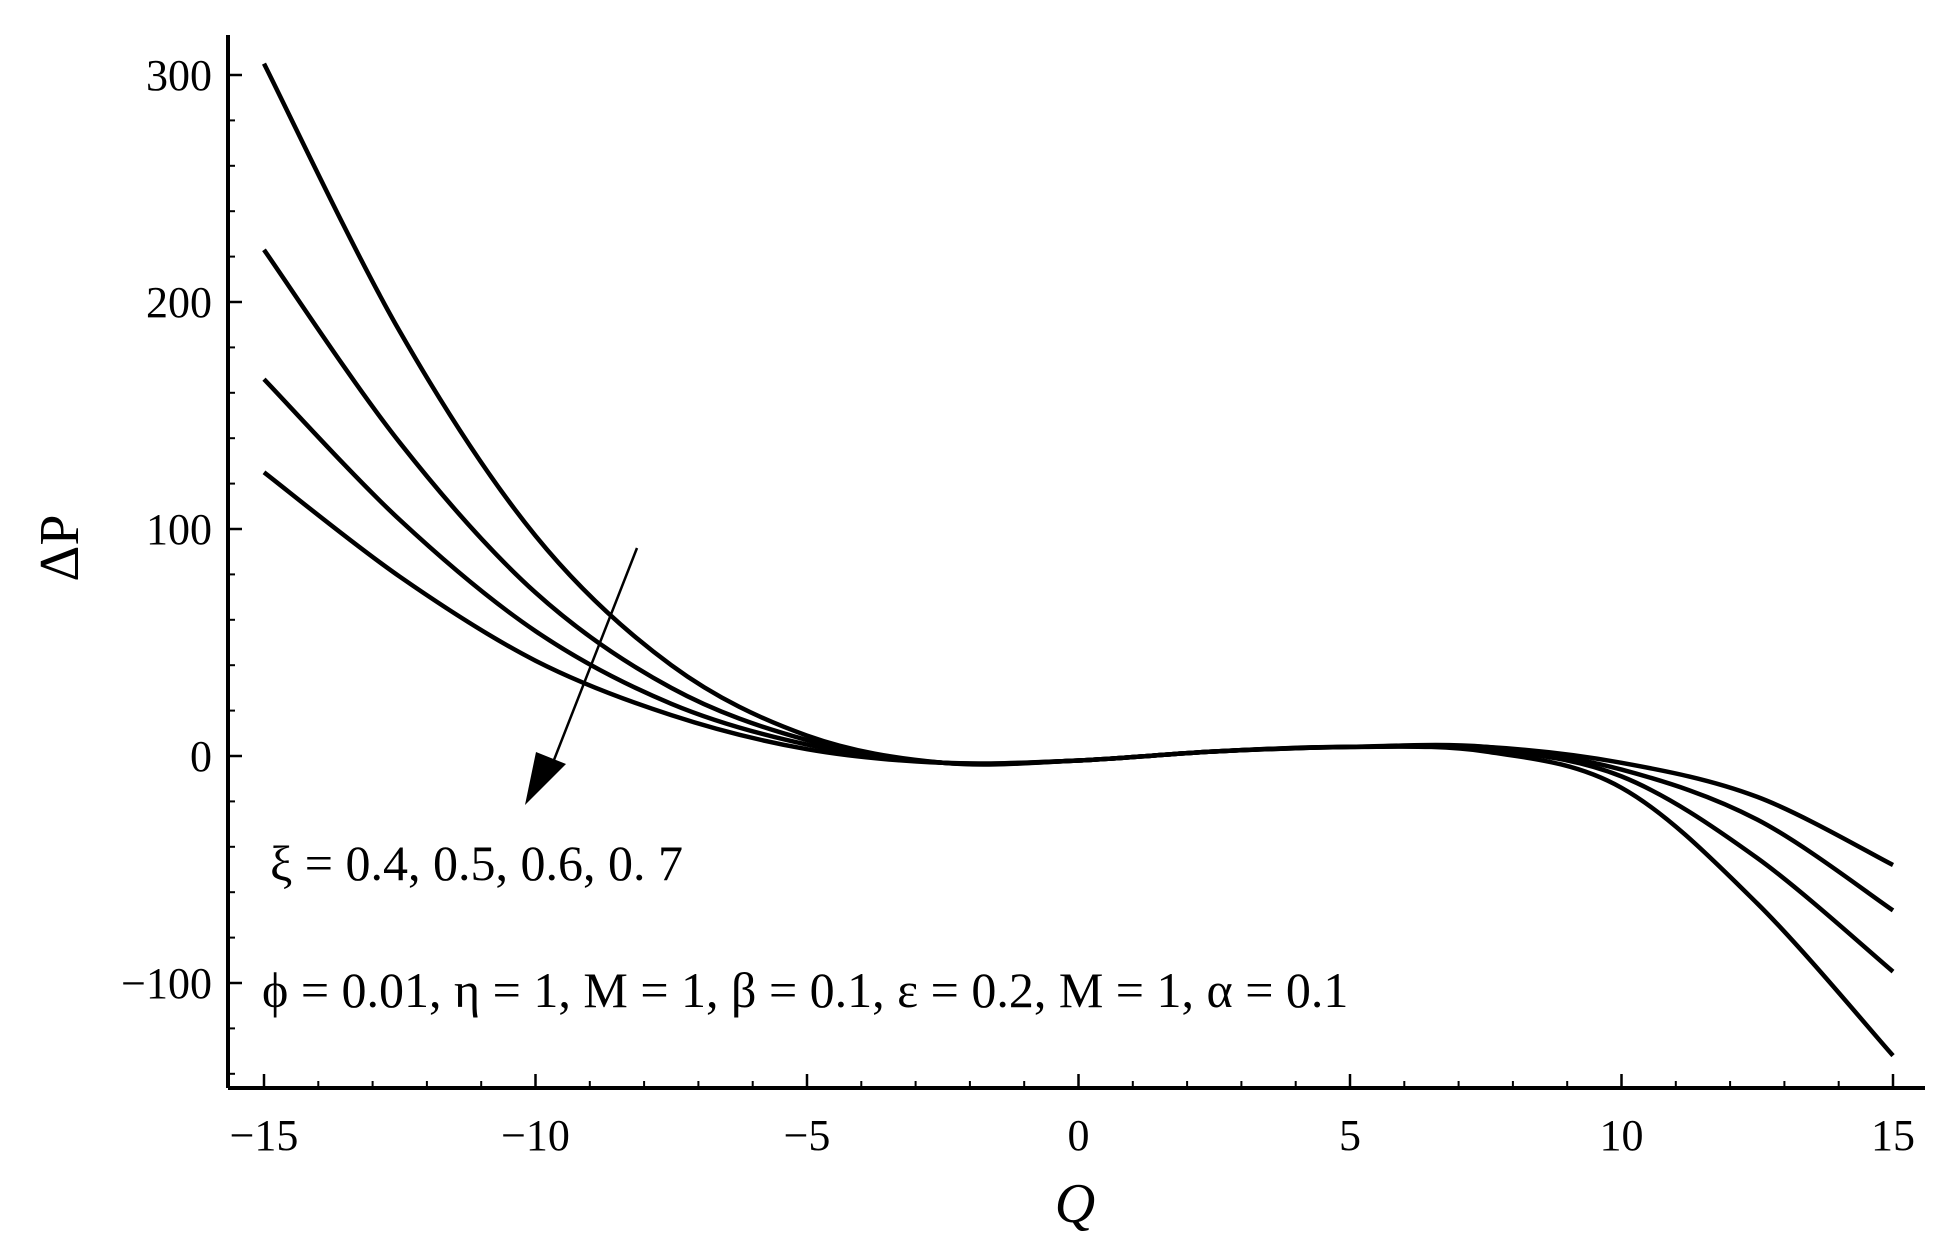 Image resolution: width=1946 pixels, height=1255 pixels. What do you see at coordinates (201, 756) in the screenshot?
I see `y-tick-label: 0` at bounding box center [201, 756].